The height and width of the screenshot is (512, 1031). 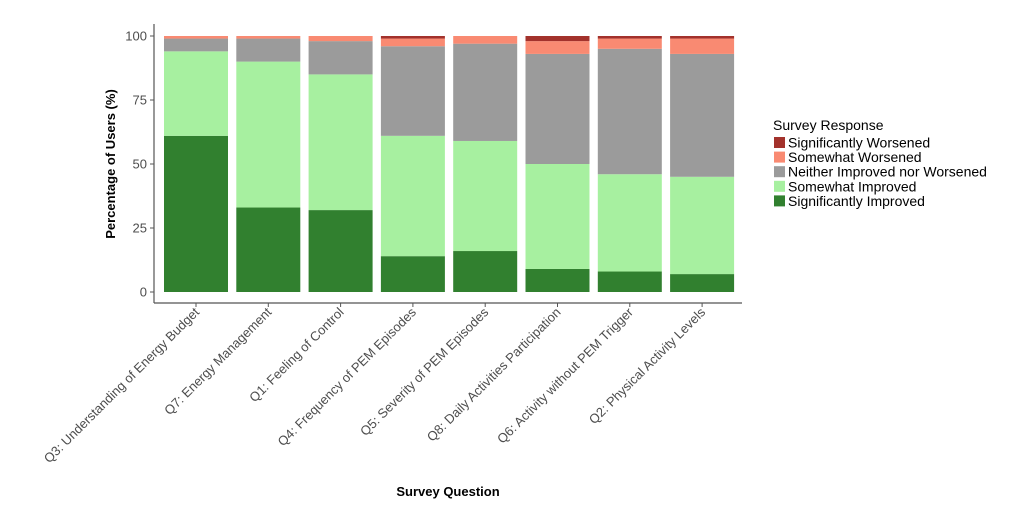 What do you see at coordinates (887, 172) in the screenshot?
I see `legend-label-neither-improved-nor-worsened: Neither Improved nor Worsened` at bounding box center [887, 172].